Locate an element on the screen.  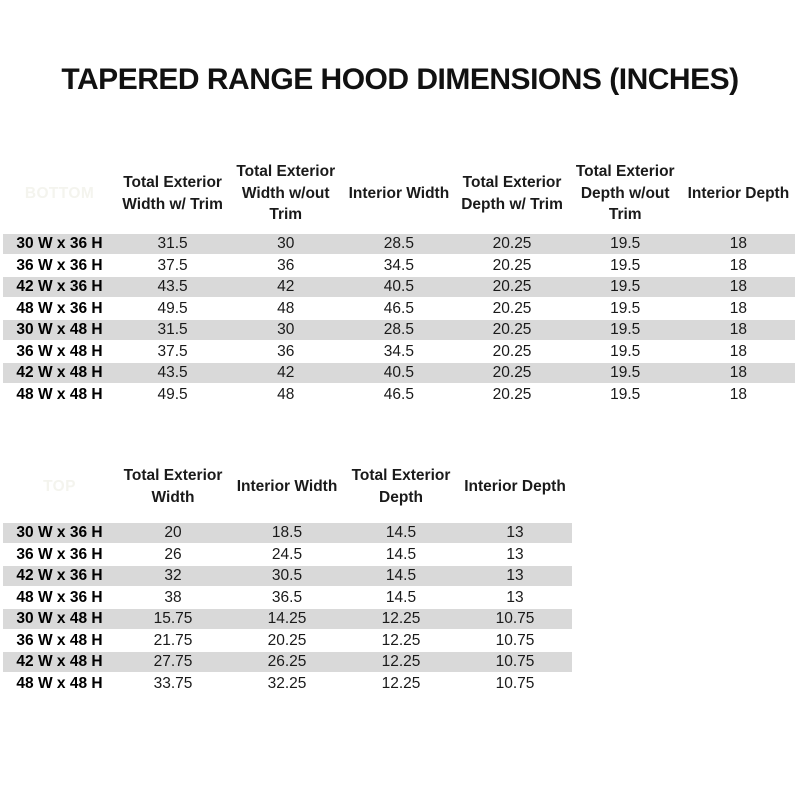
column-header-total-exterior-width-w-trim: Total Exterior Width w/ Trim is located at coordinates (173, 194).